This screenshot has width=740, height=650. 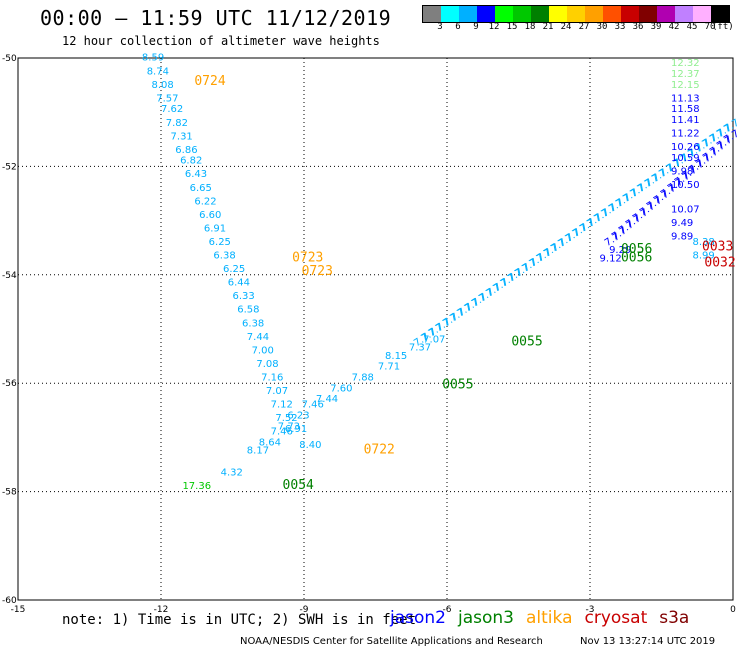 I want to click on wave-height-value: 8.08, so click(x=162, y=85).